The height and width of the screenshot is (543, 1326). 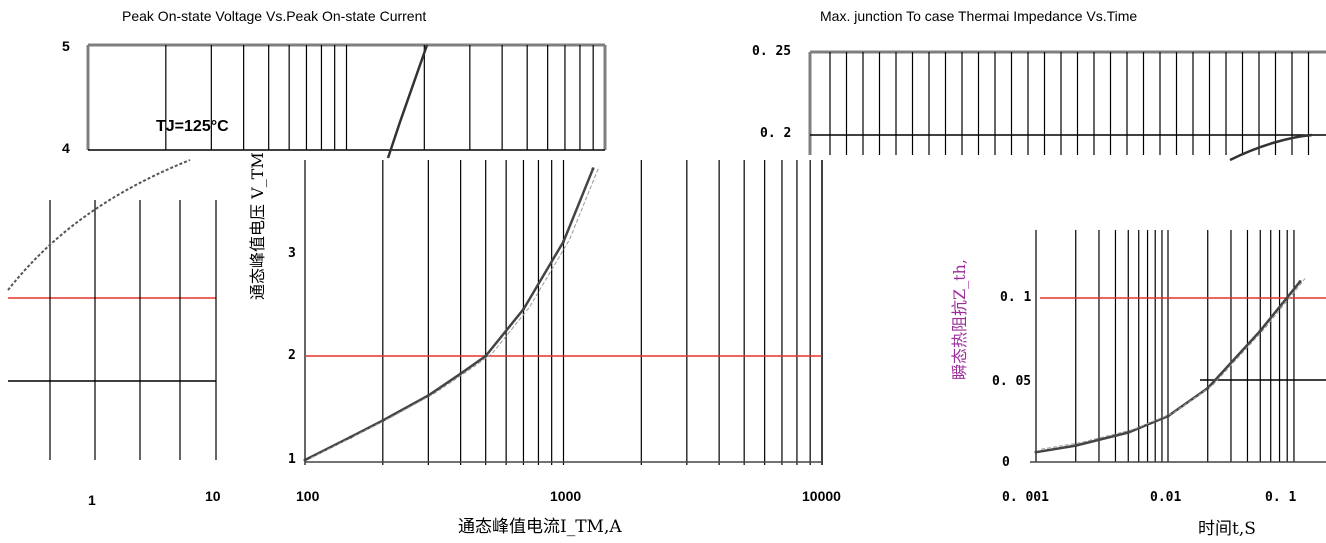 I want to click on right-y-axis-label: 瞬态热阻抗Z_th,, so click(x=959, y=319).